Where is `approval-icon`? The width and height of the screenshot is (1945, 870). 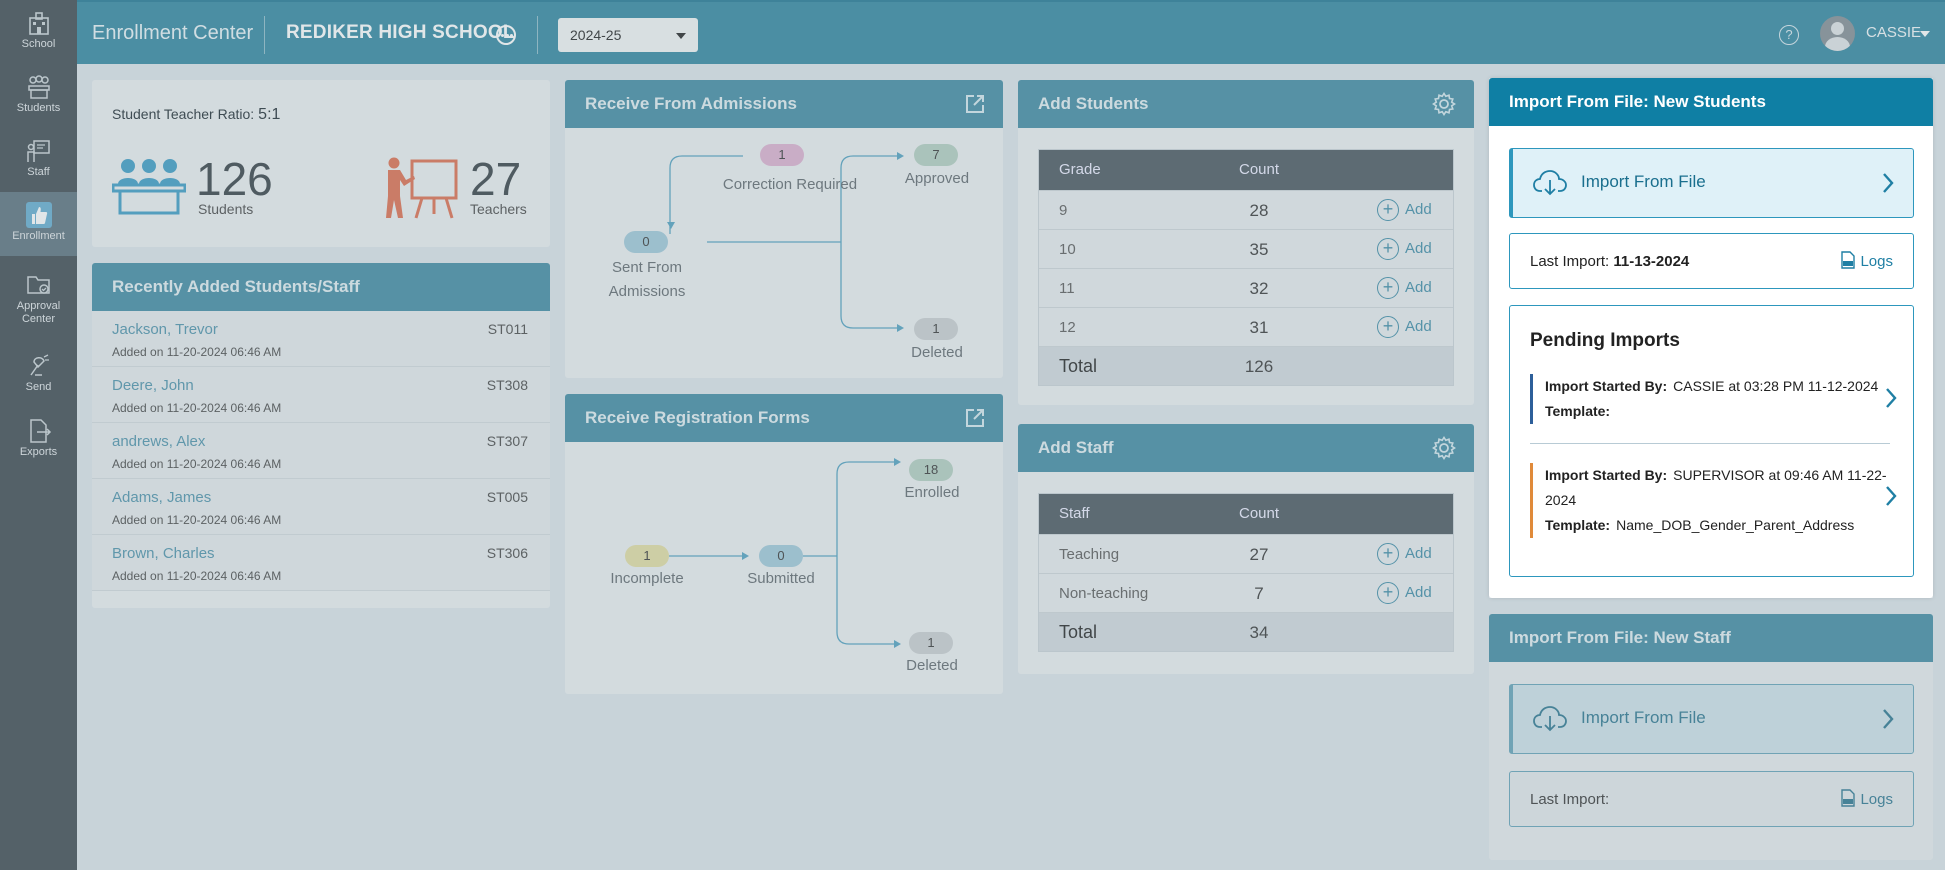
approval-icon is located at coordinates (38, 285).